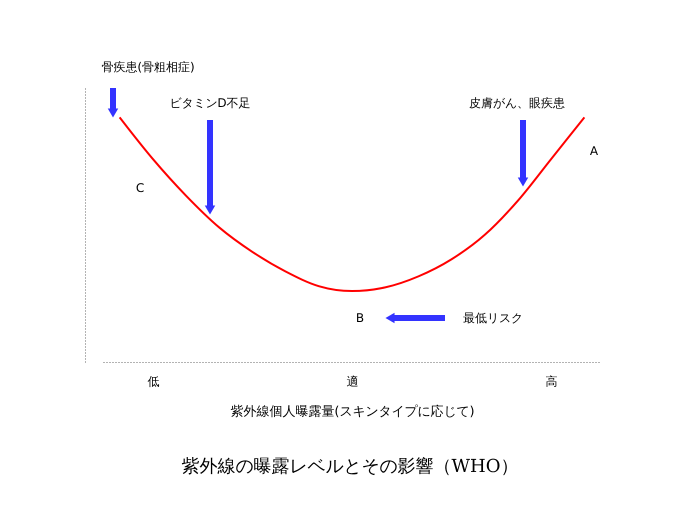  Describe the element at coordinates (552, 381) in the screenshot. I see `x-tick-label: 高` at that location.